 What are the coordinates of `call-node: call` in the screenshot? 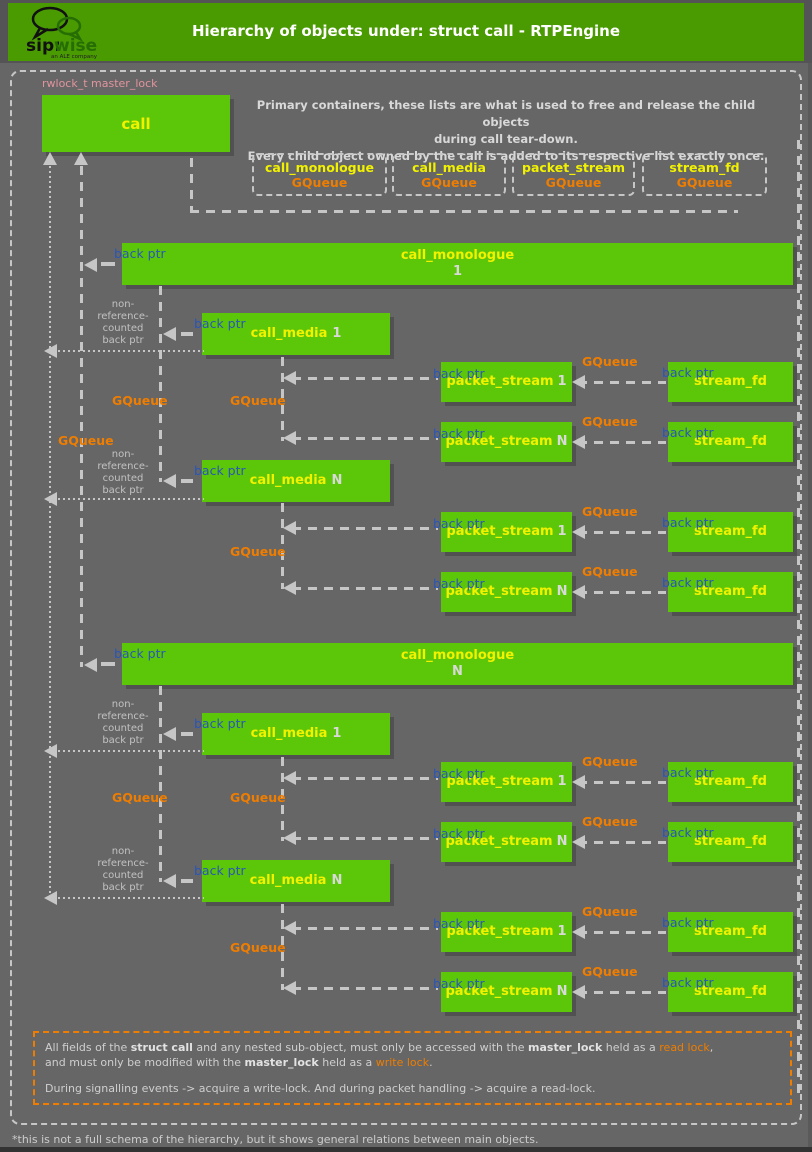 It's located at (136, 123).